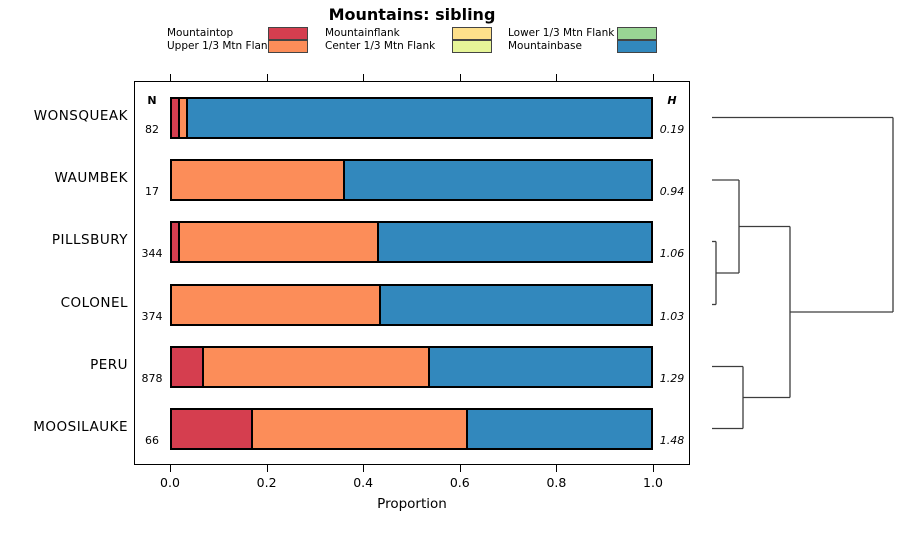 This screenshot has height=540, width=900. I want to click on row-label: WAUMBEK, so click(91, 178).